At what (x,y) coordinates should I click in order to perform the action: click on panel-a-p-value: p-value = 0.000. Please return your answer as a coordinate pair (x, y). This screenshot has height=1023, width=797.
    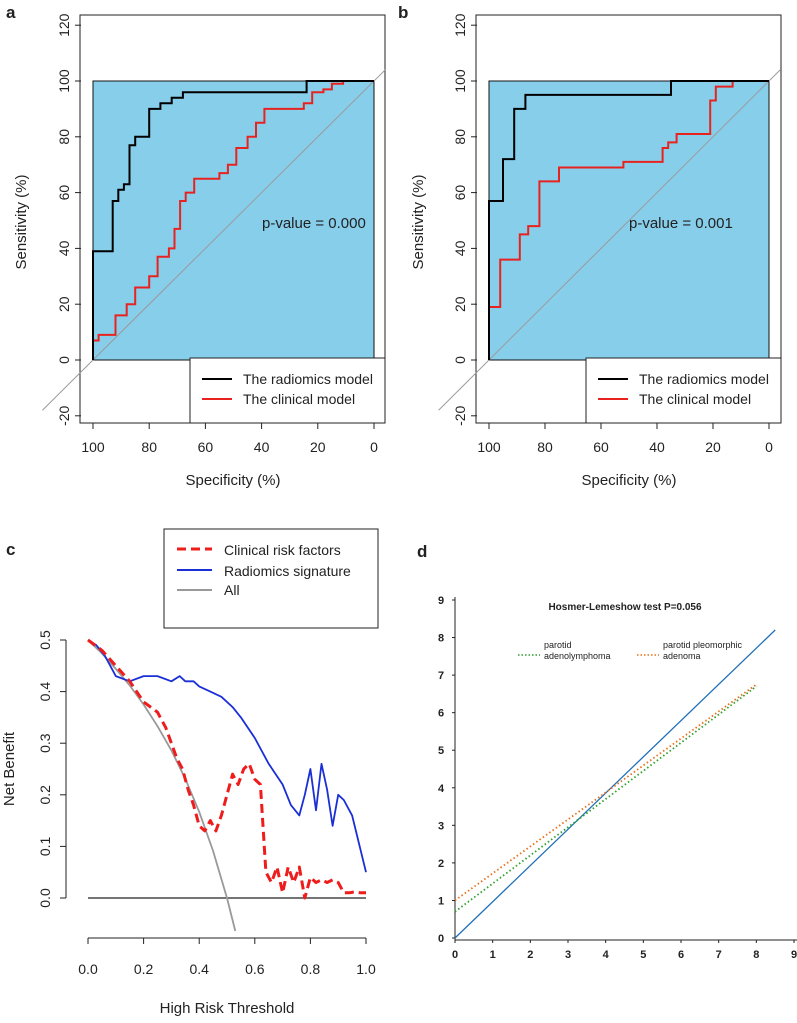
    Looking at the image, I should click on (314, 223).